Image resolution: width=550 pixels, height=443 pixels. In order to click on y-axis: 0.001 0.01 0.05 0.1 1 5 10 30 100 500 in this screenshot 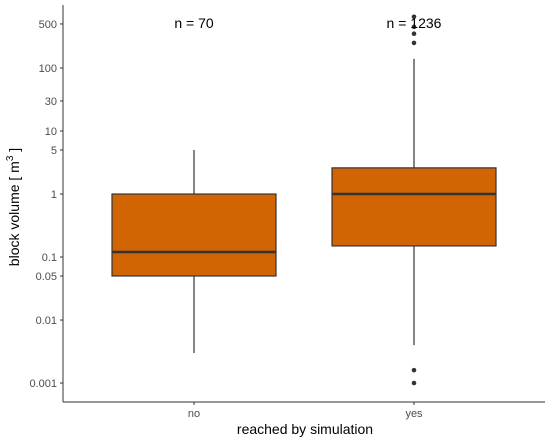, I will do `click(46, 203)`.